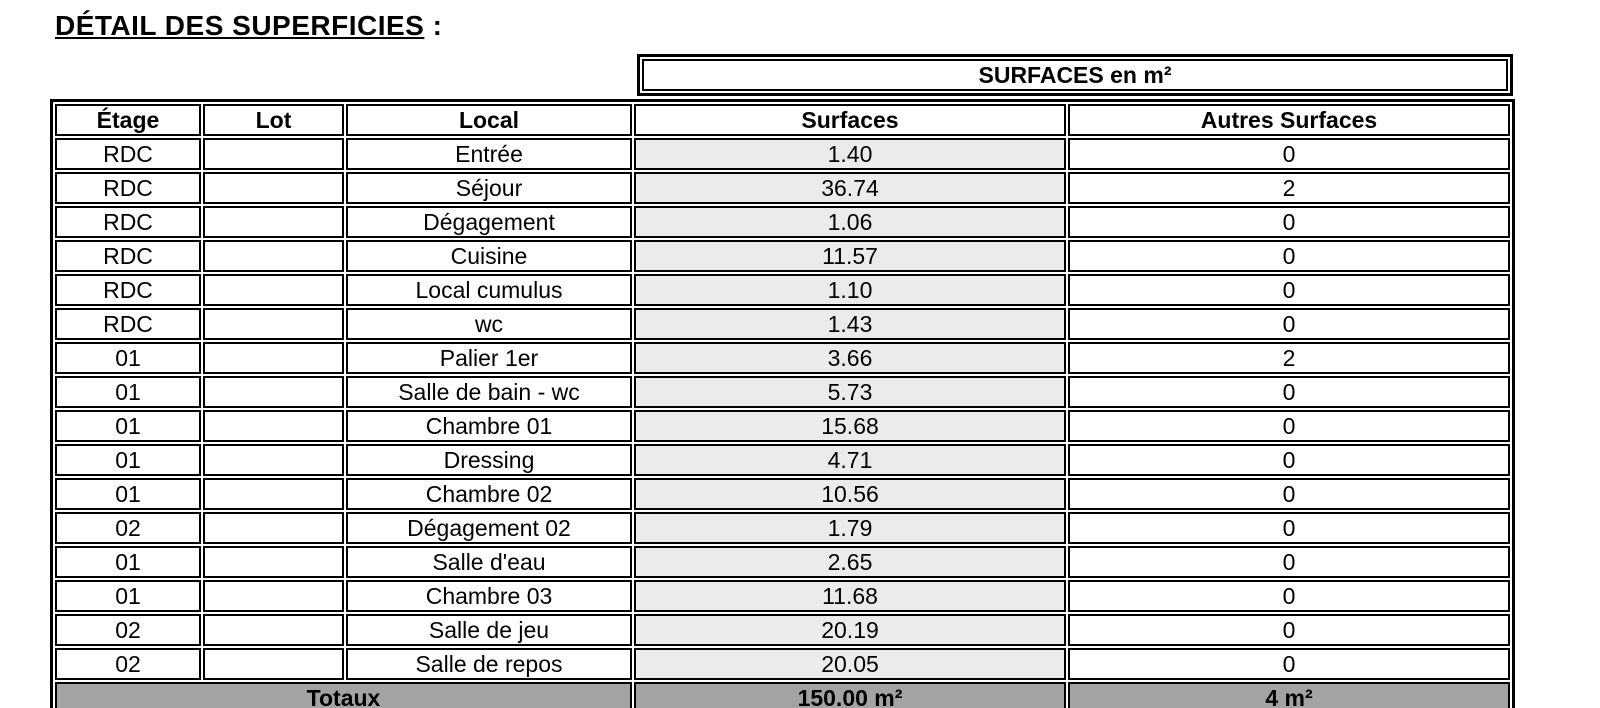  Describe the element at coordinates (782, 460) in the screenshot. I see `table-row: 01 Dressing 4.71 0` at that location.